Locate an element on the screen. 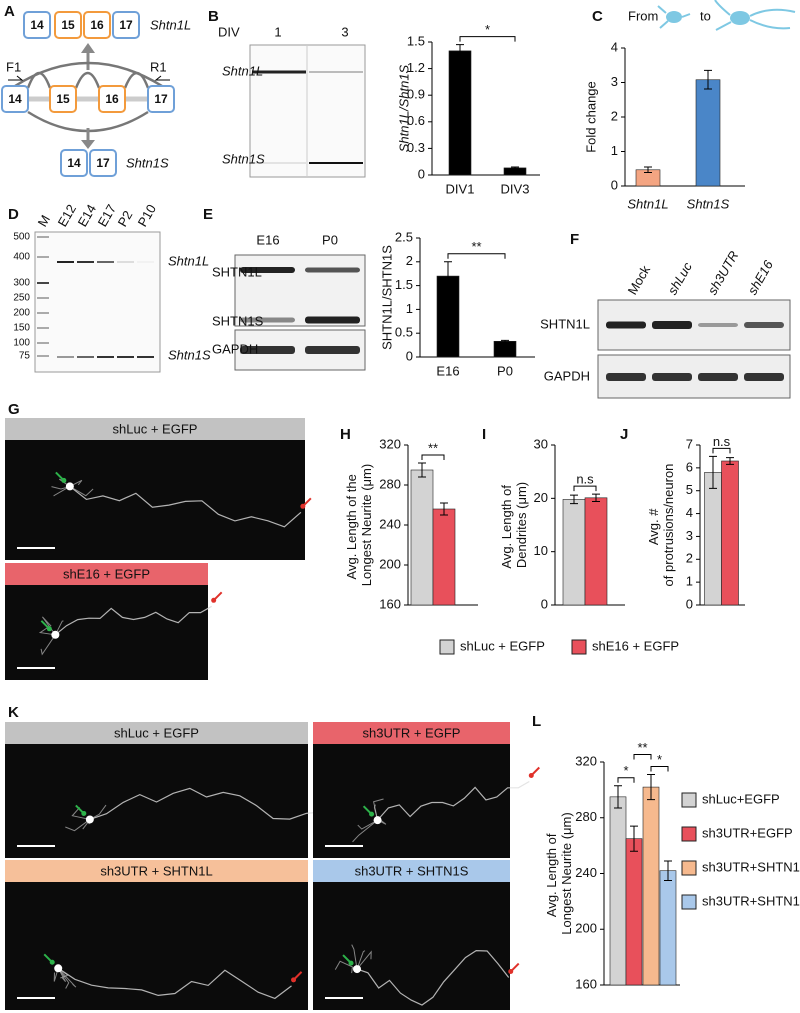 This screenshot has width=800, height=1013. x-tick-label: E16 is located at coordinates (447, 370).